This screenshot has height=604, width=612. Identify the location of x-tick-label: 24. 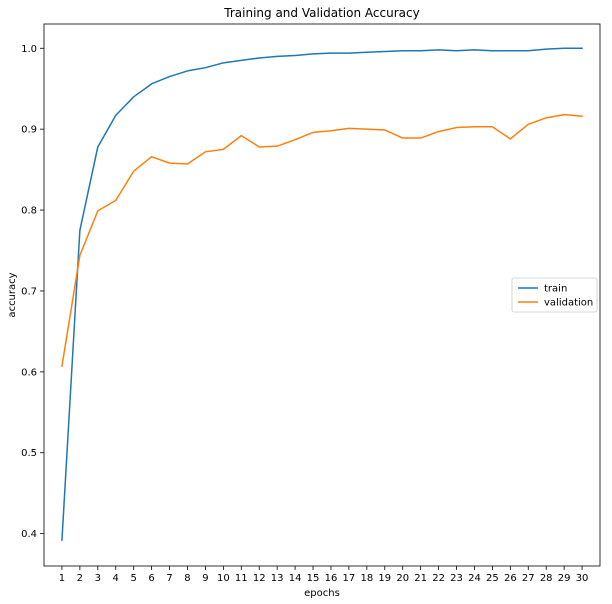
(474, 578).